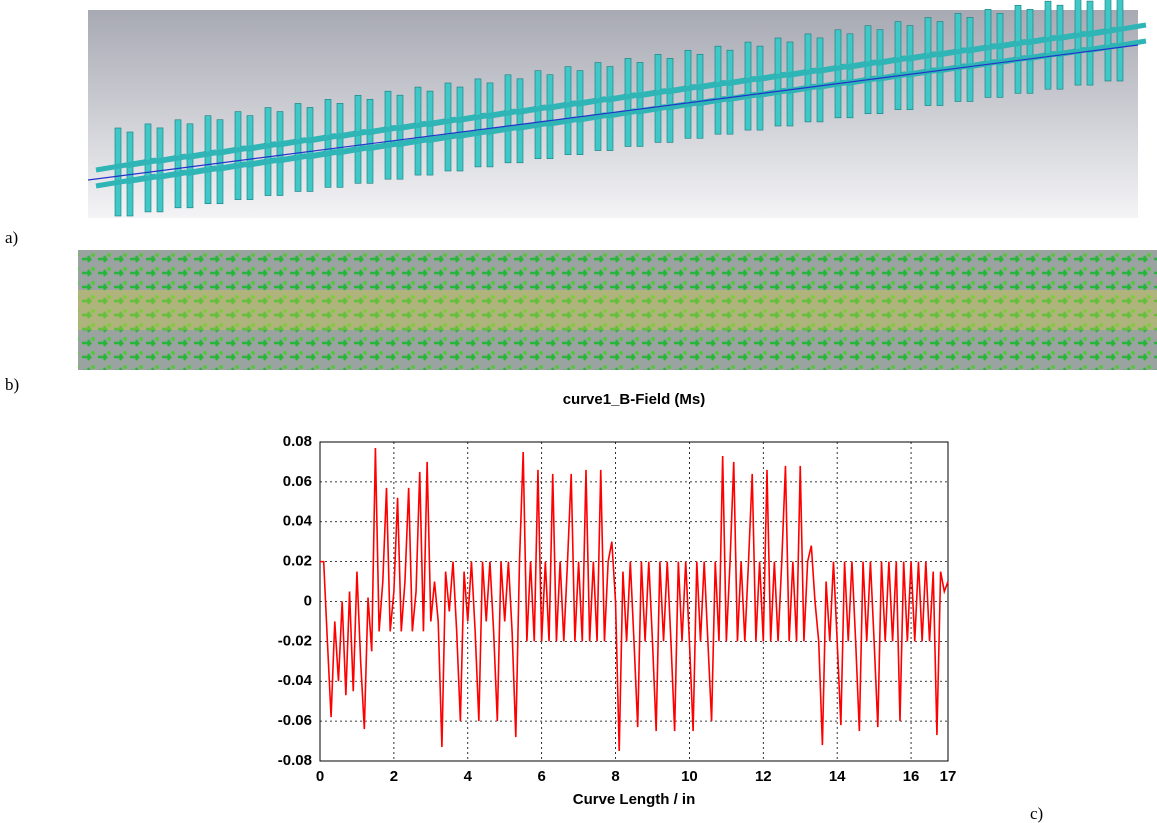 The width and height of the screenshot is (1157, 823). Describe the element at coordinates (541, 776) in the screenshot. I see `x-tick-label: 6` at that location.